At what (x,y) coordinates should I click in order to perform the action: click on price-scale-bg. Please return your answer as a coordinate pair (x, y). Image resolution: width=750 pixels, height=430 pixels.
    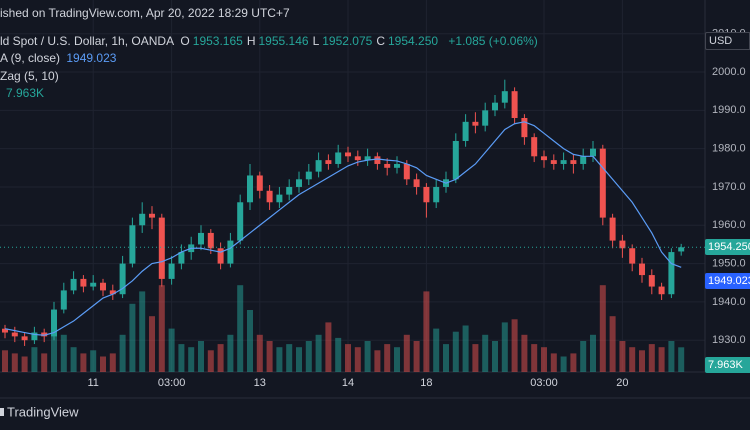
    Looking at the image, I should click on (727, 186).